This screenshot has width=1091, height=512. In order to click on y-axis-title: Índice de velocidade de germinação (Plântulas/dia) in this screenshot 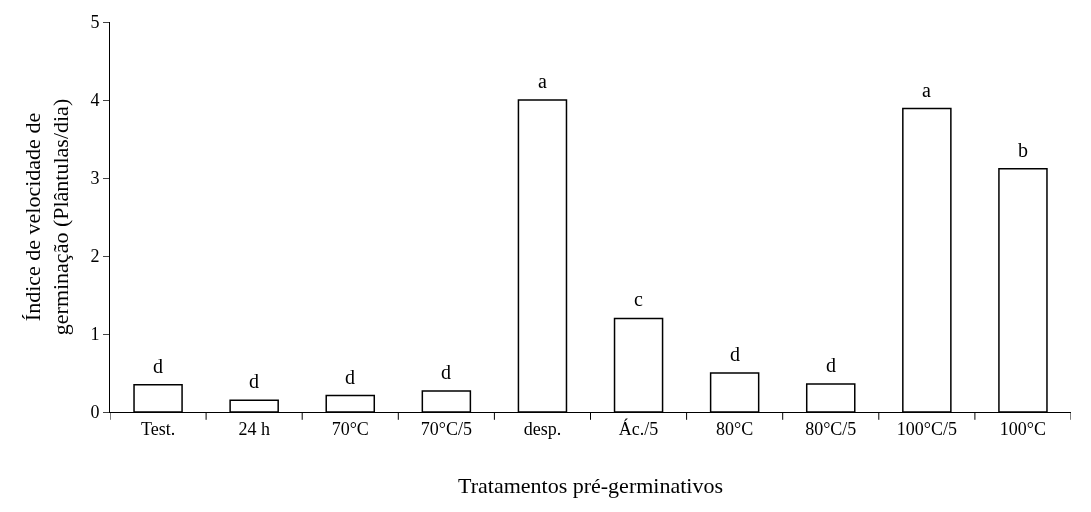, I will do `click(46, 217)`.